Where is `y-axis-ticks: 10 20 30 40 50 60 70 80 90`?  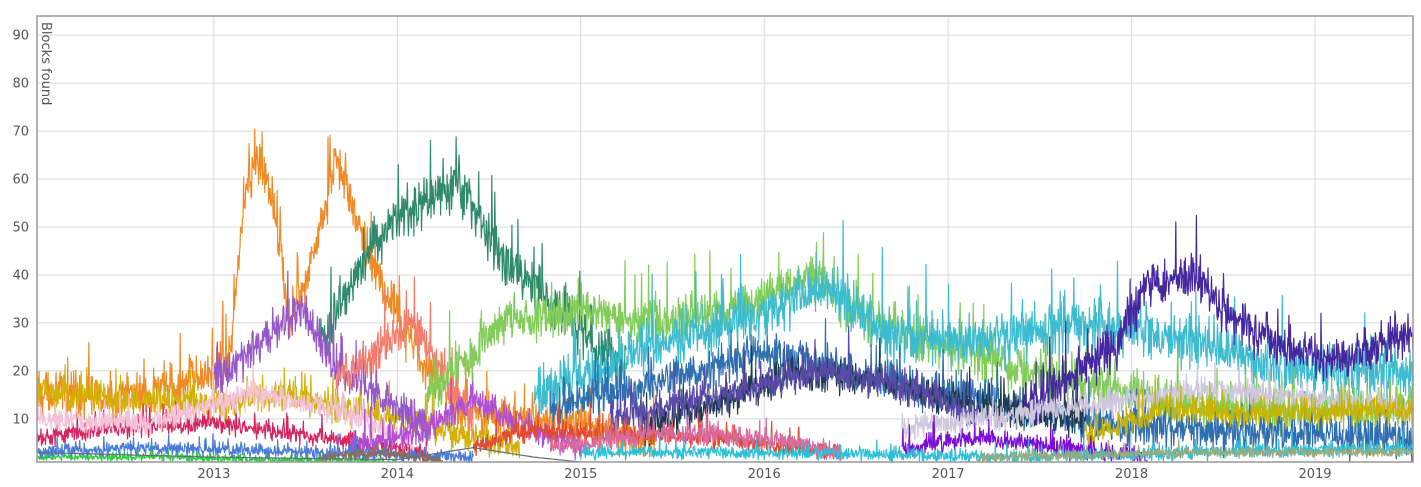
y-axis-ticks: 10 20 30 40 50 60 70 80 90 is located at coordinates (20, 228).